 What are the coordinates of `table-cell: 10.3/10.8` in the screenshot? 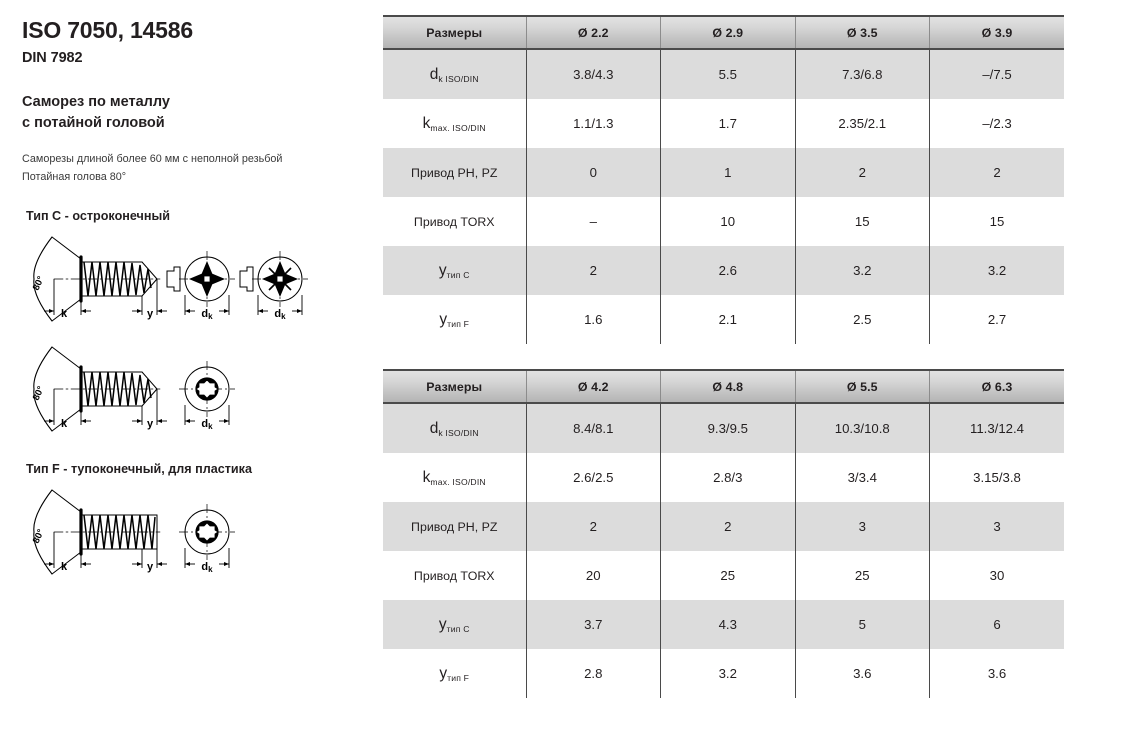 It's located at (862, 428).